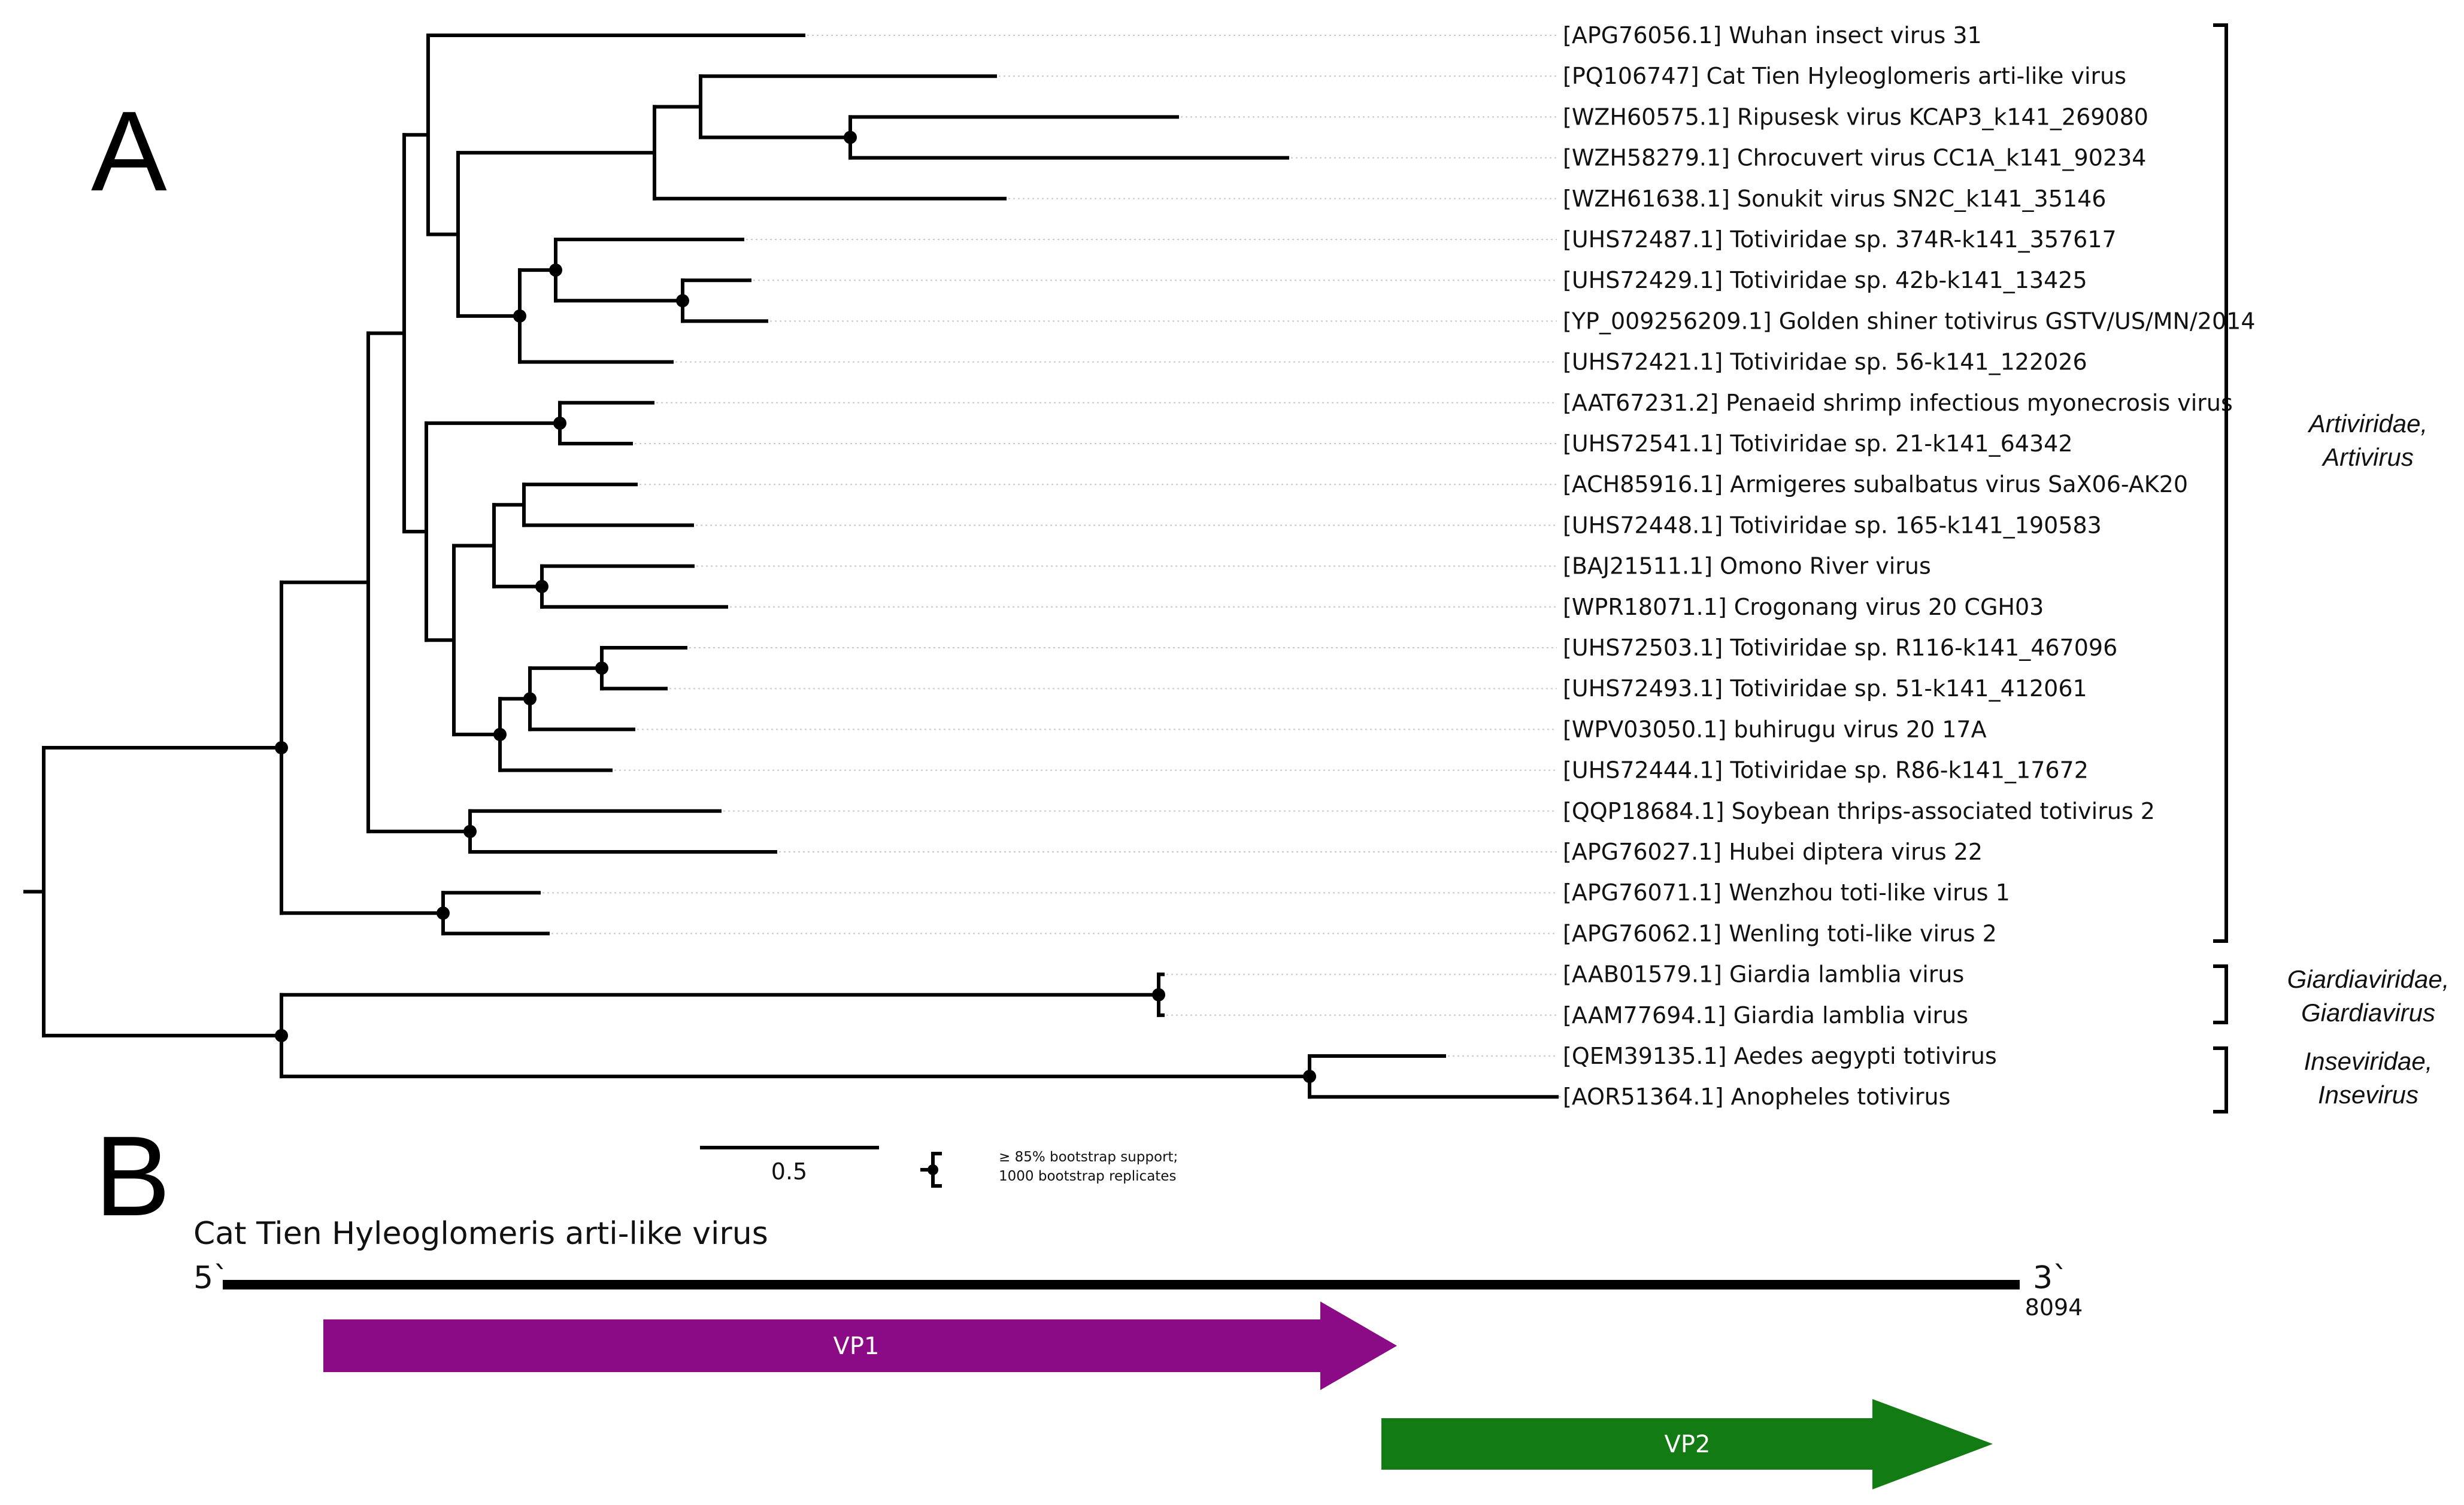  What do you see at coordinates (1772, 35) in the screenshot?
I see `leaf-label: [APG76056.1] Wuhan insect virus 31` at bounding box center [1772, 35].